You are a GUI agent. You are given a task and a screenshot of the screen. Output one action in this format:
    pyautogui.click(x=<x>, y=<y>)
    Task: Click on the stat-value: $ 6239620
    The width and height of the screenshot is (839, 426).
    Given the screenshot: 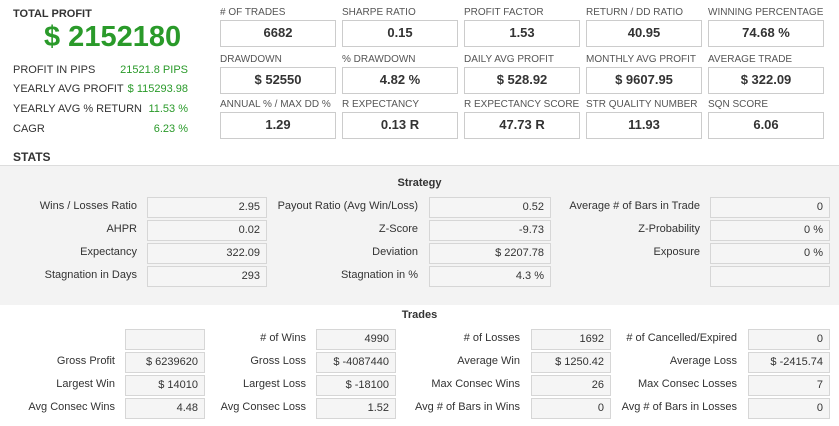 What is the action you would take?
    pyautogui.click(x=165, y=362)
    